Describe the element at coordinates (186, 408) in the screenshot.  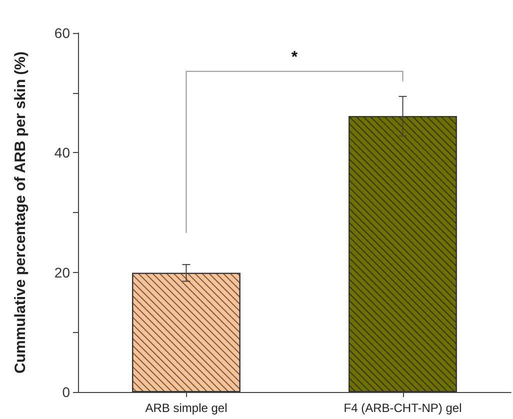
I see `x-tick-label: ARB simple gel` at that location.